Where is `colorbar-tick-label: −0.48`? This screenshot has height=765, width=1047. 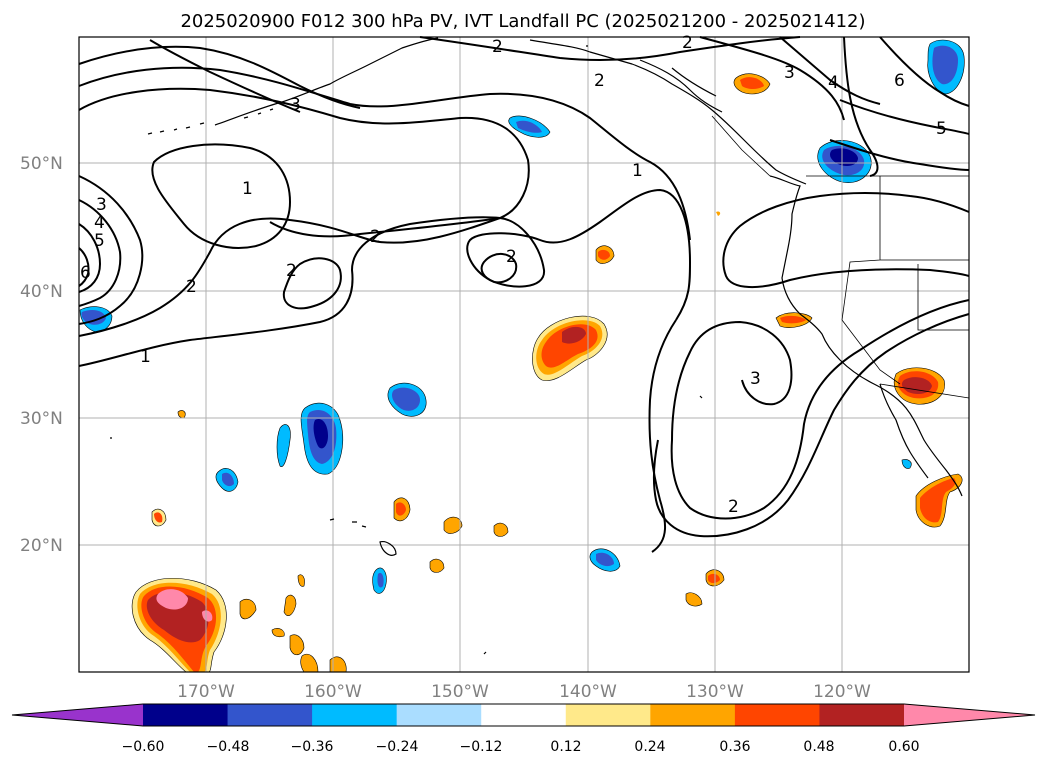
colorbar-tick-label: −0.48 is located at coordinates (228, 747).